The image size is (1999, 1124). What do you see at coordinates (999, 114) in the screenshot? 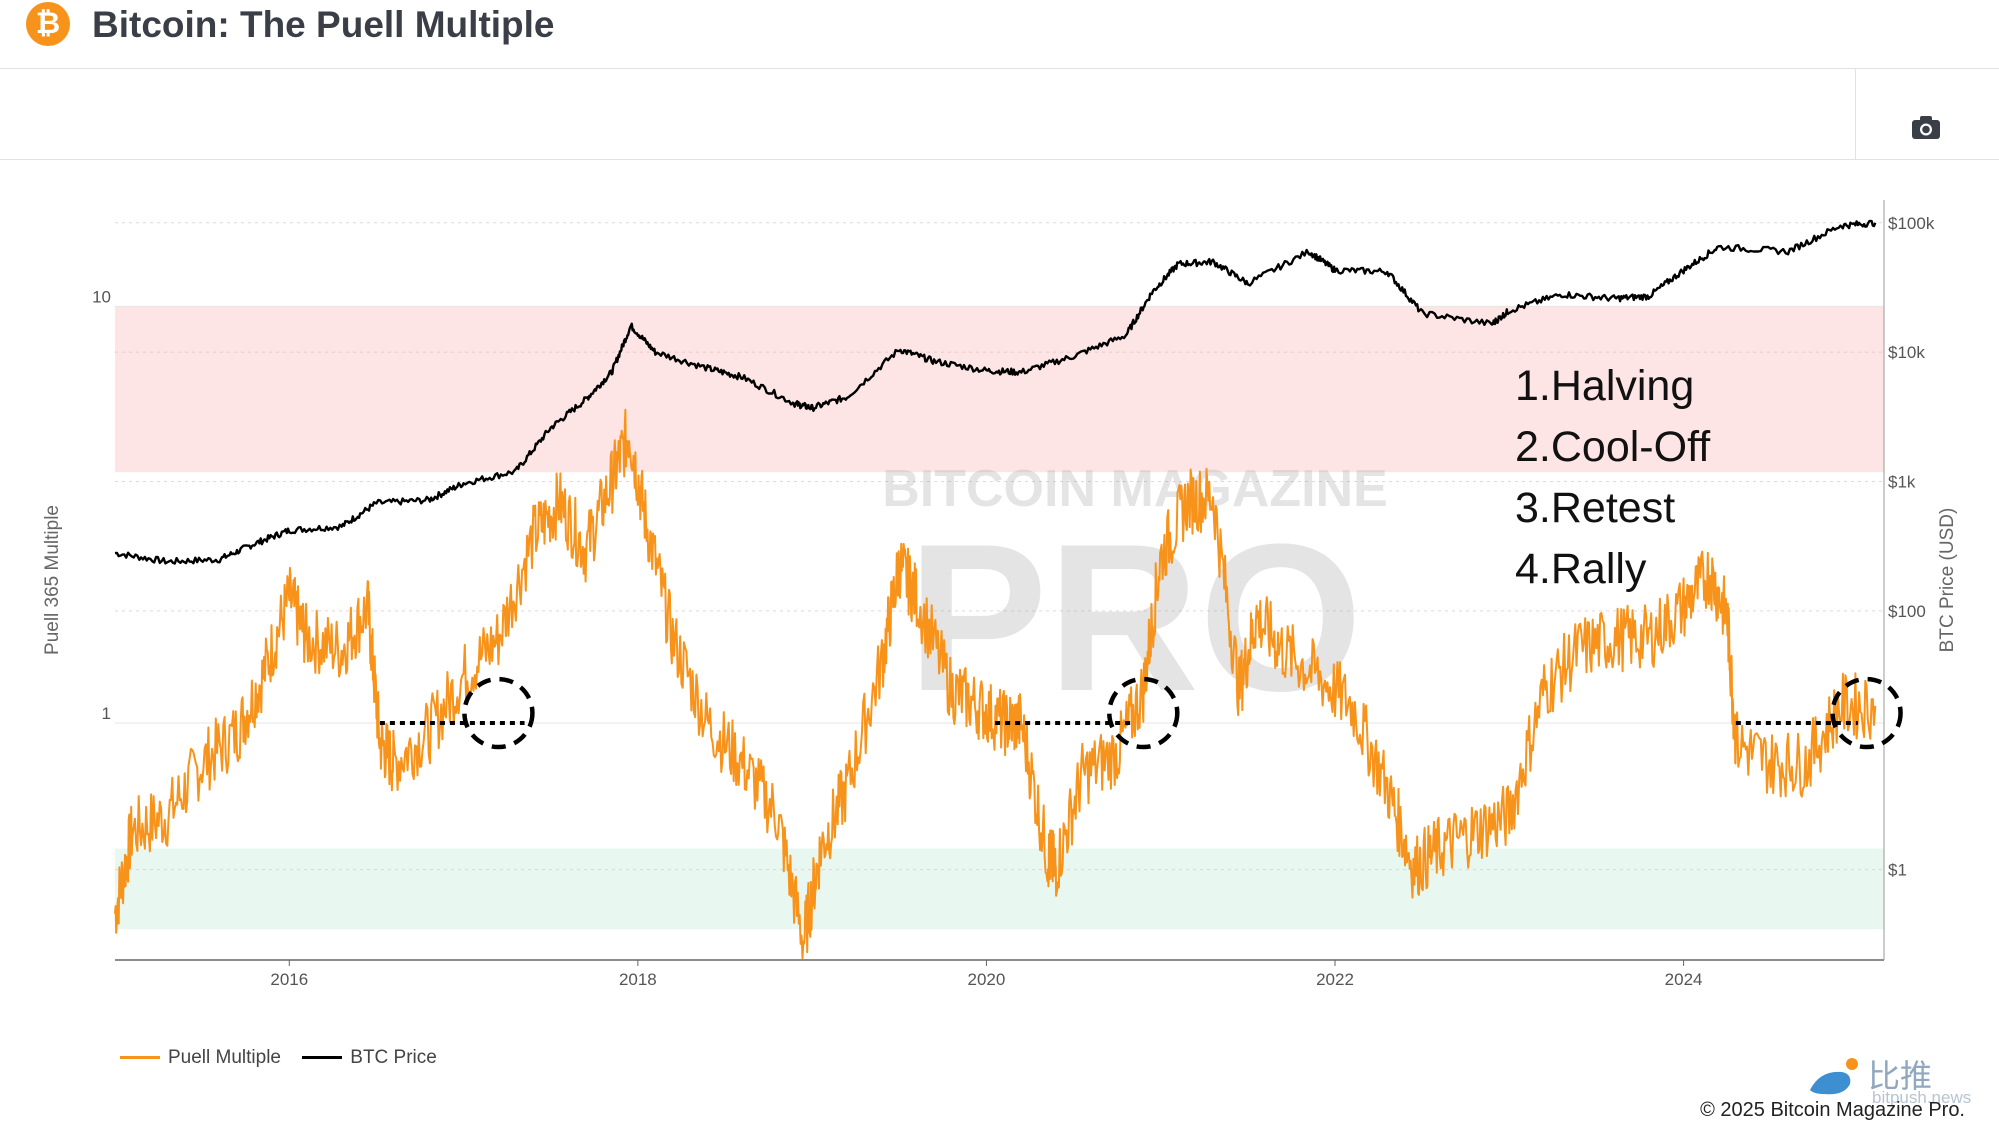
I see `chart-toolbar` at bounding box center [999, 114].